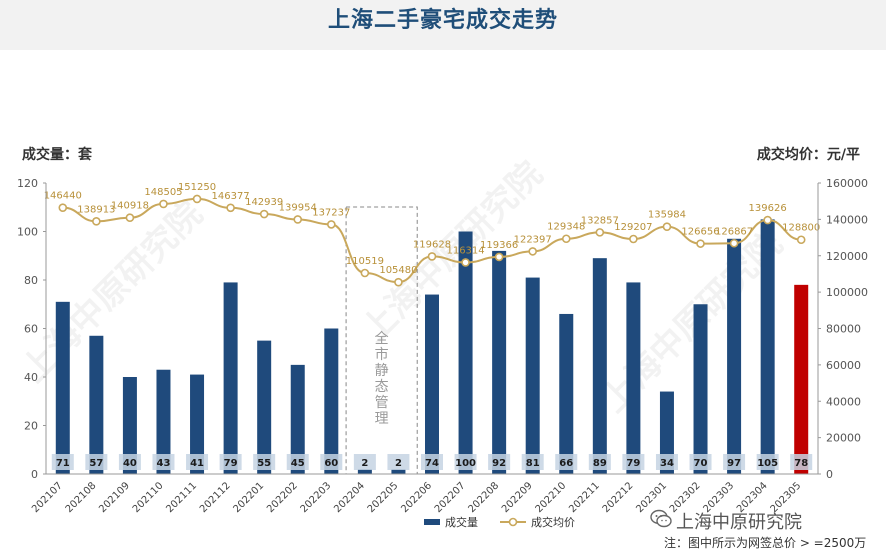 The width and height of the screenshot is (886, 559). What do you see at coordinates (96, 209) in the screenshot?
I see `price-label: 138913` at bounding box center [96, 209].